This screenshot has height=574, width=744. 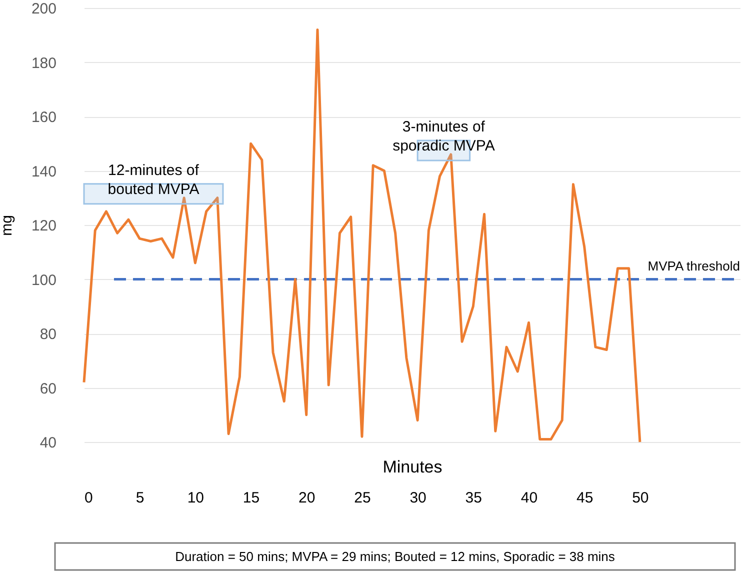 What do you see at coordinates (529, 498) in the screenshot?
I see `x-tick-label: 40` at bounding box center [529, 498].